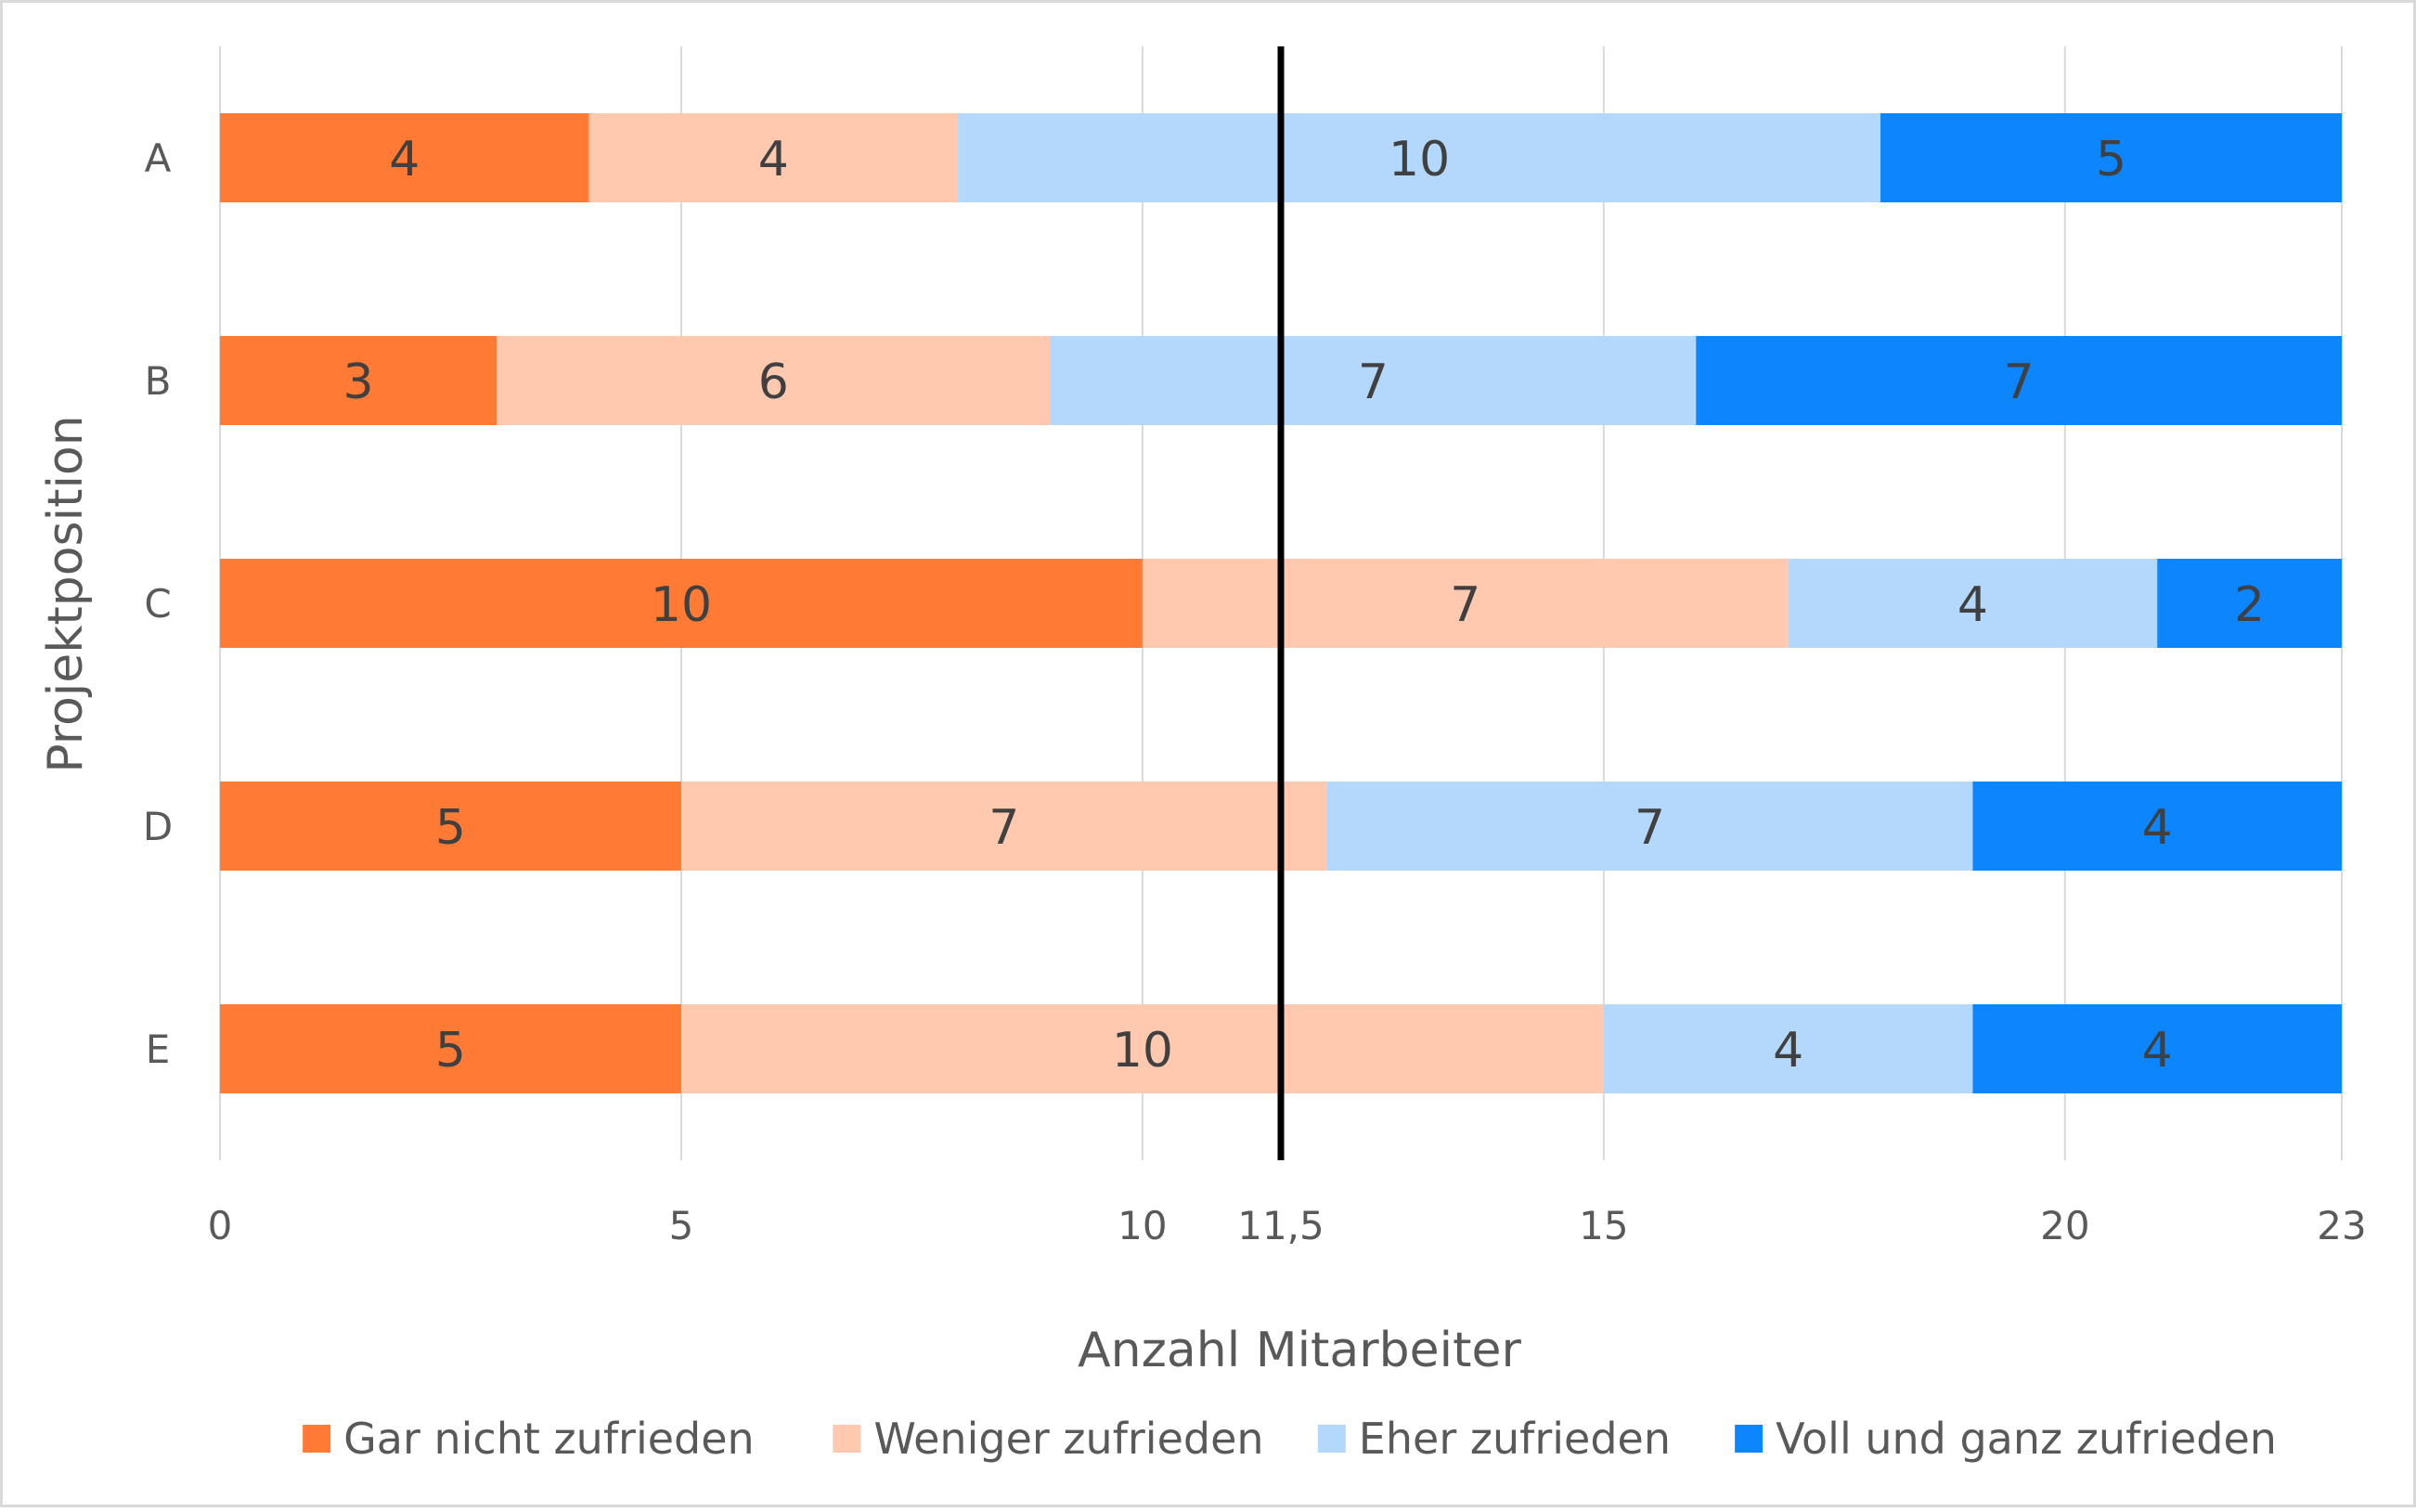 The width and height of the screenshot is (2416, 1512). I want to click on y-tick-label-B: B, so click(158, 381).